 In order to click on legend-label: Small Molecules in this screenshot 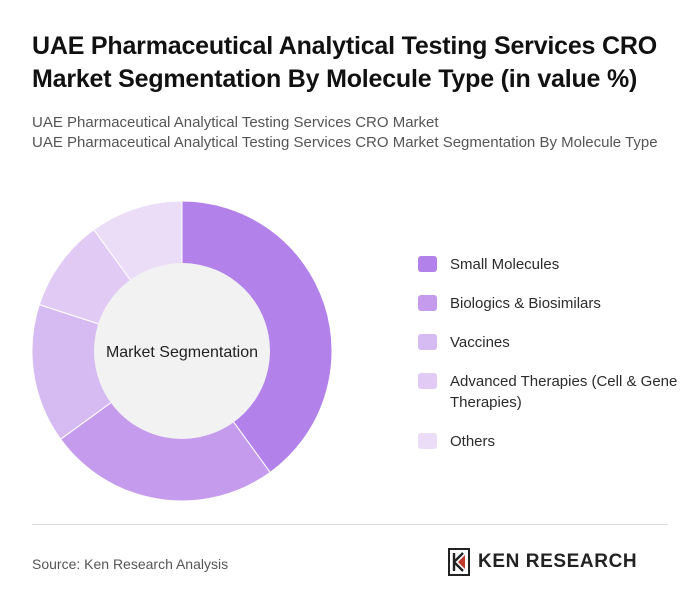, I will do `click(505, 264)`.